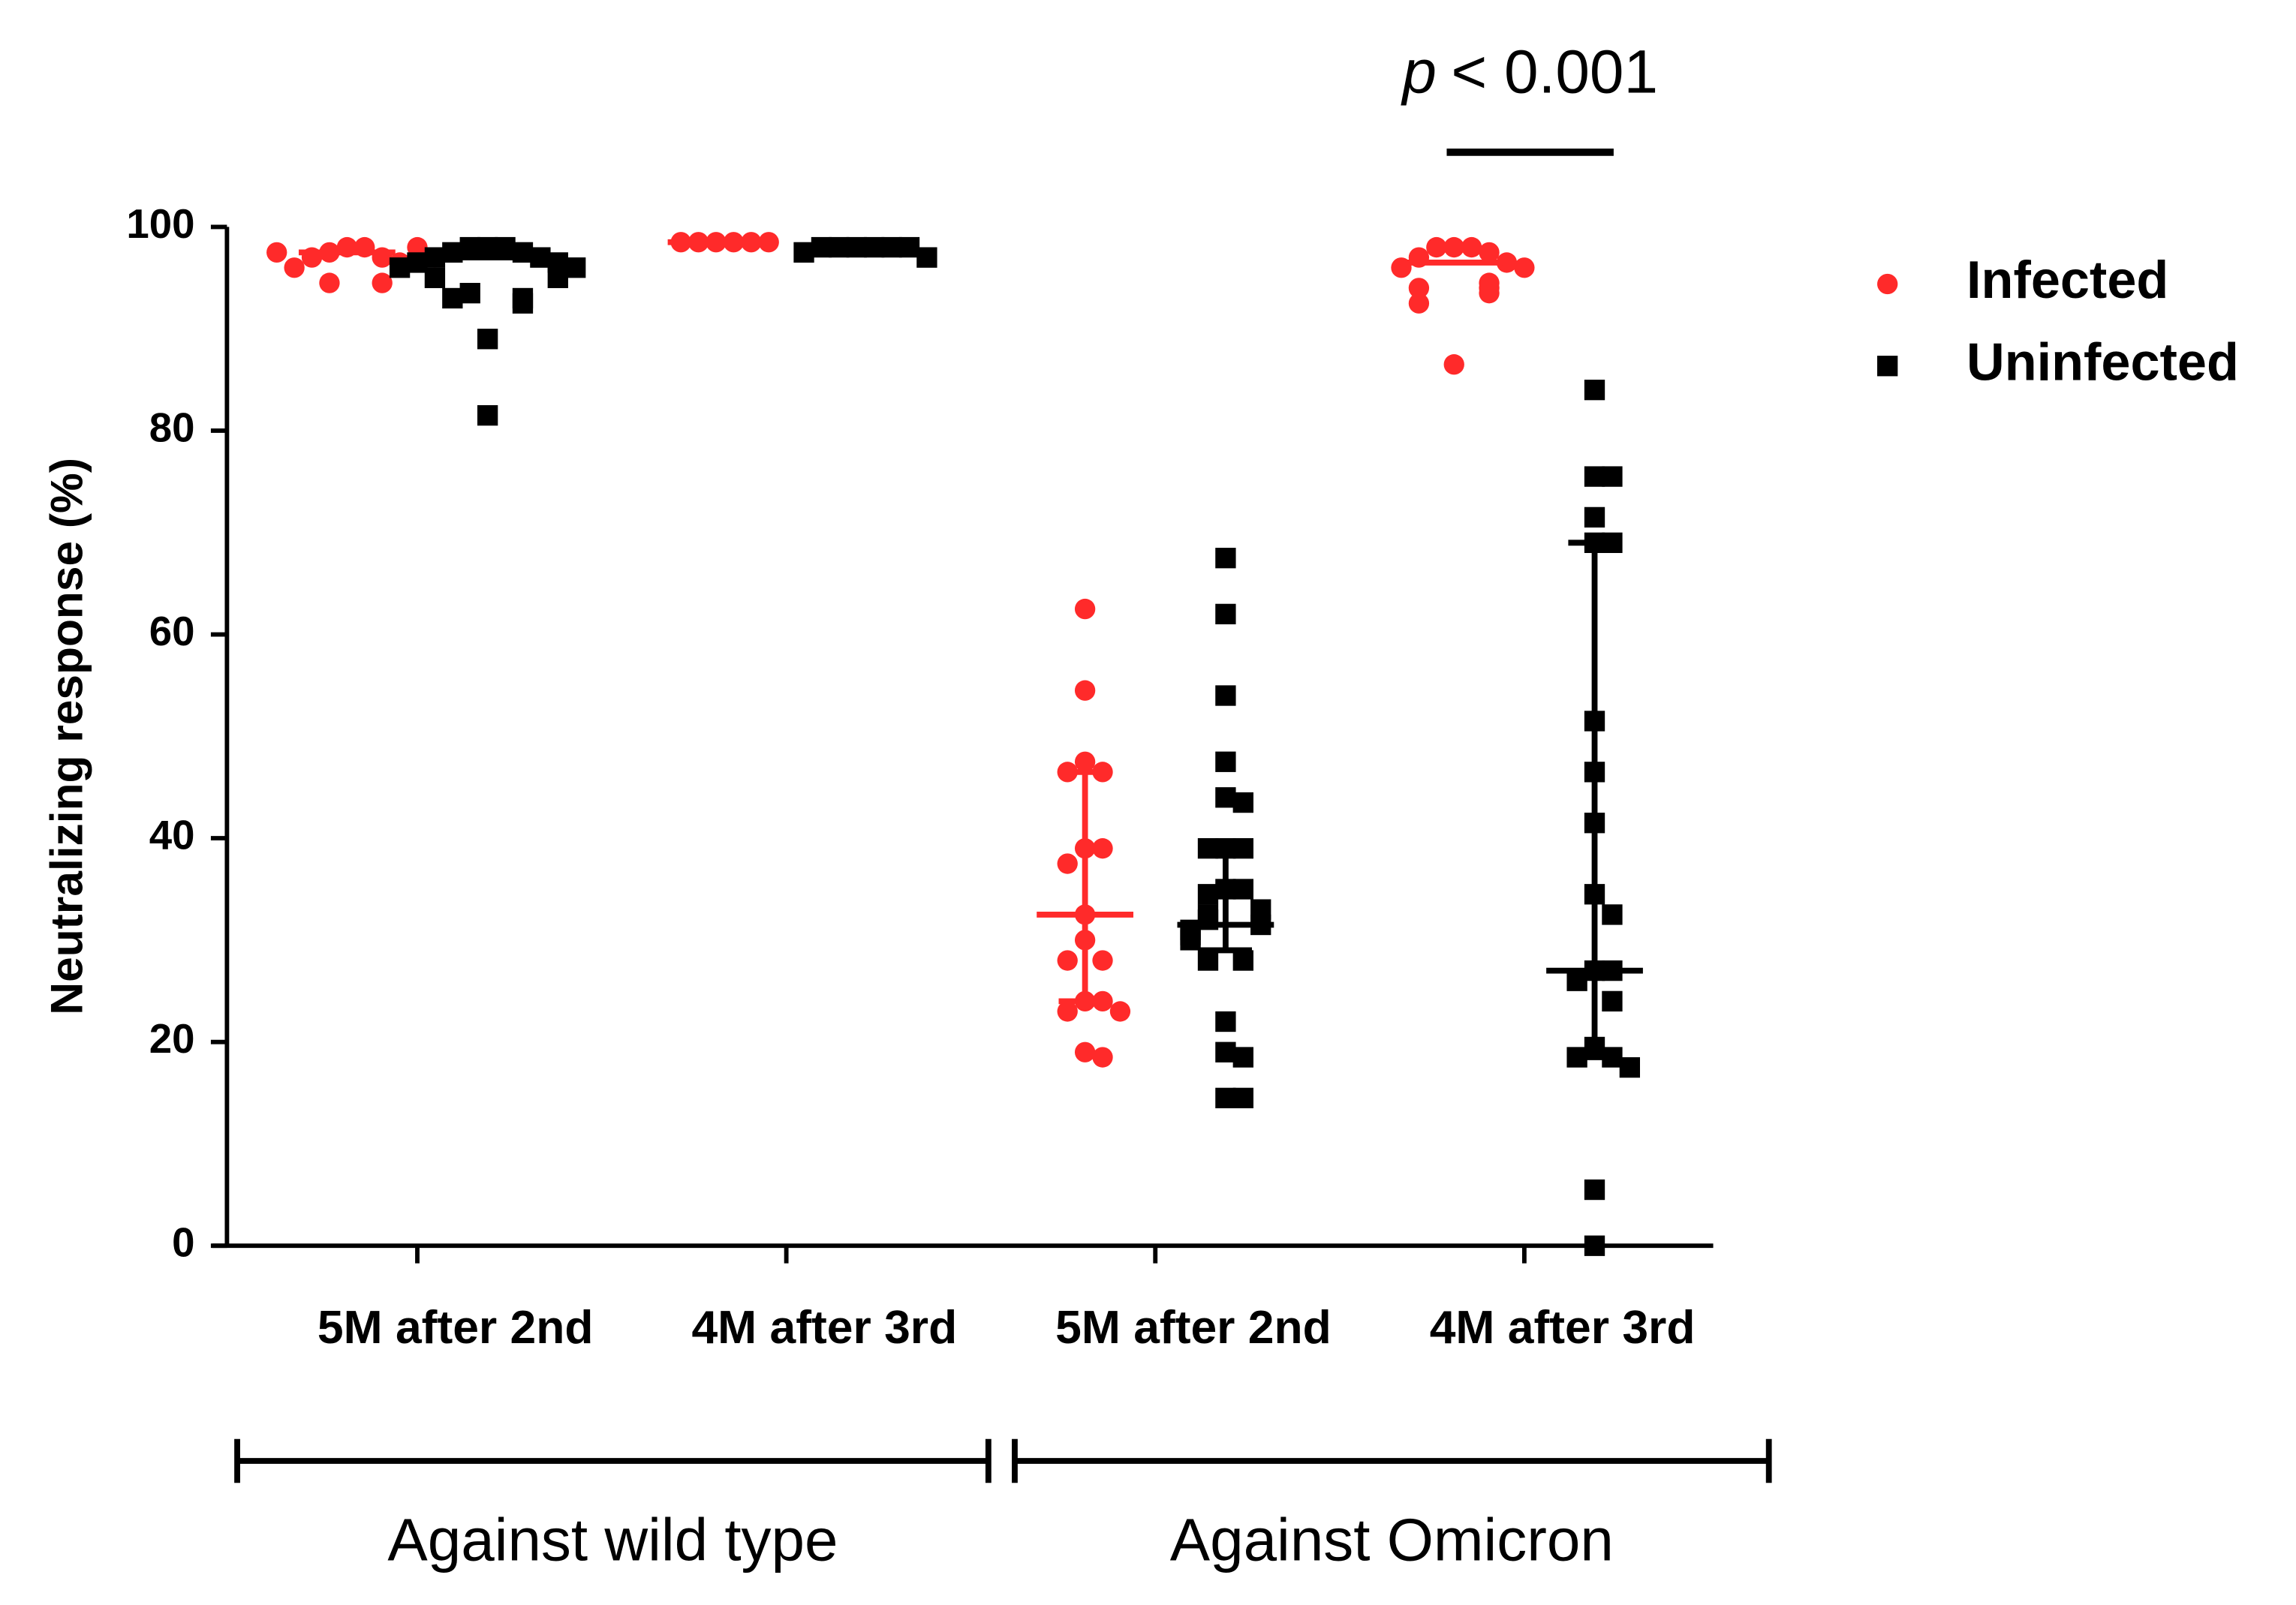 The width and height of the screenshot is (2296, 1605). Describe the element at coordinates (172, 631) in the screenshot. I see `y-tick-label: 60` at that location.